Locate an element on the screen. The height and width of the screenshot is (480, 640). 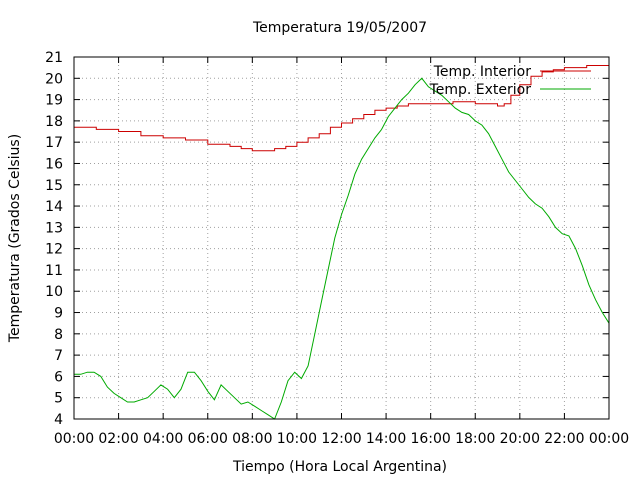
y-tick-label: 12 is located at coordinates (54, 250).